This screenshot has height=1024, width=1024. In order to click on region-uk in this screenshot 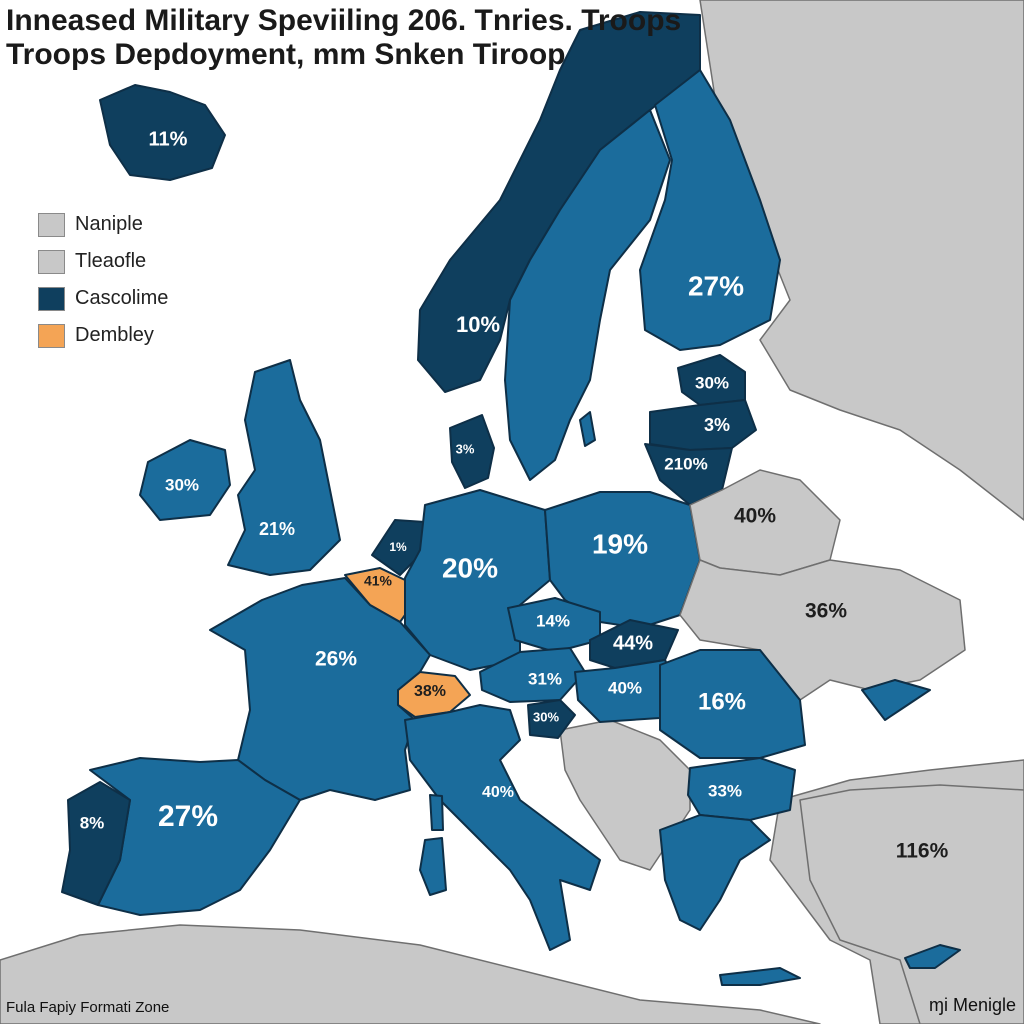, I will do `click(284, 467)`.